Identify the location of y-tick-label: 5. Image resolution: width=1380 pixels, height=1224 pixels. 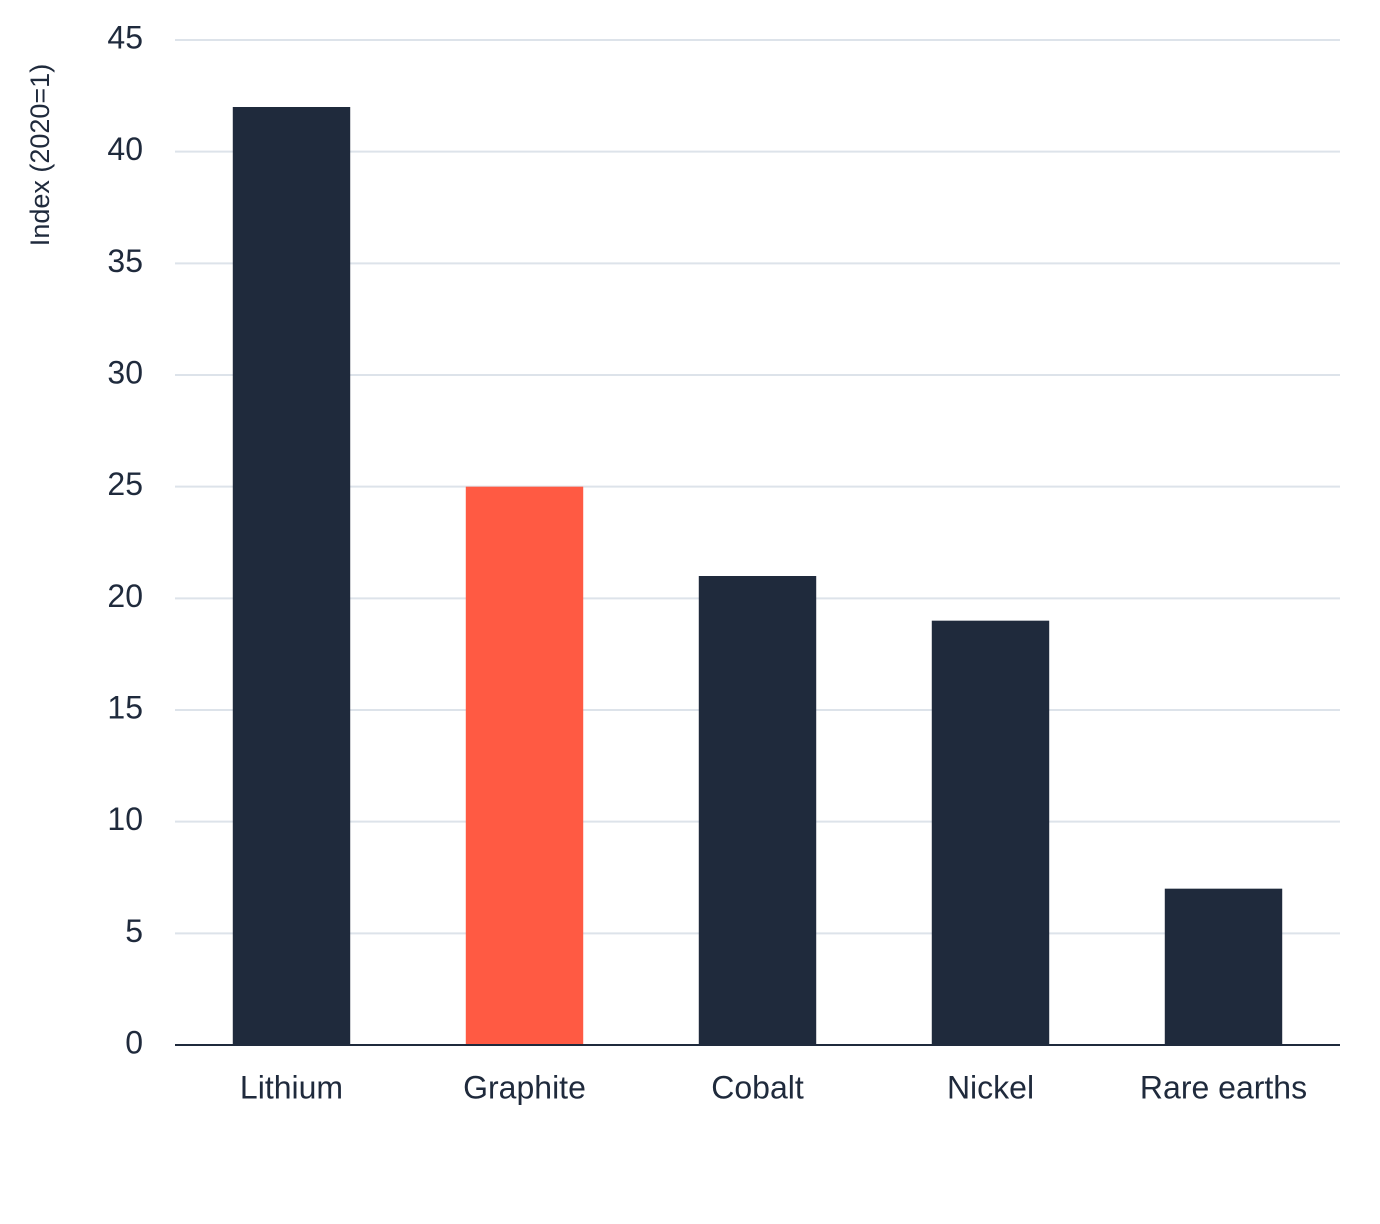
(134, 931).